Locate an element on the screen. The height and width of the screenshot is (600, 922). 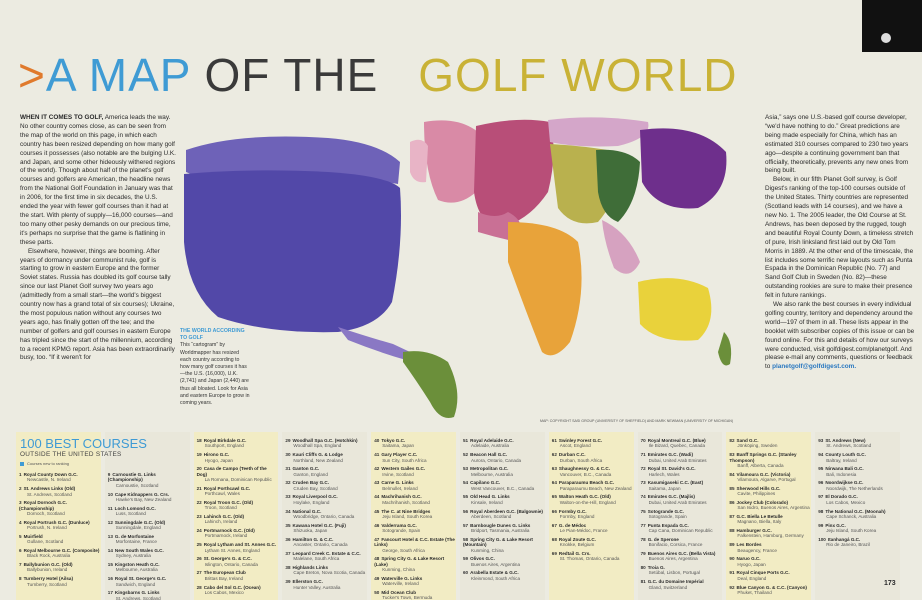
course-entry: 23 Lahinch G.C. (Old) Lahinch, Ireland is located at coordinates (238, 519).